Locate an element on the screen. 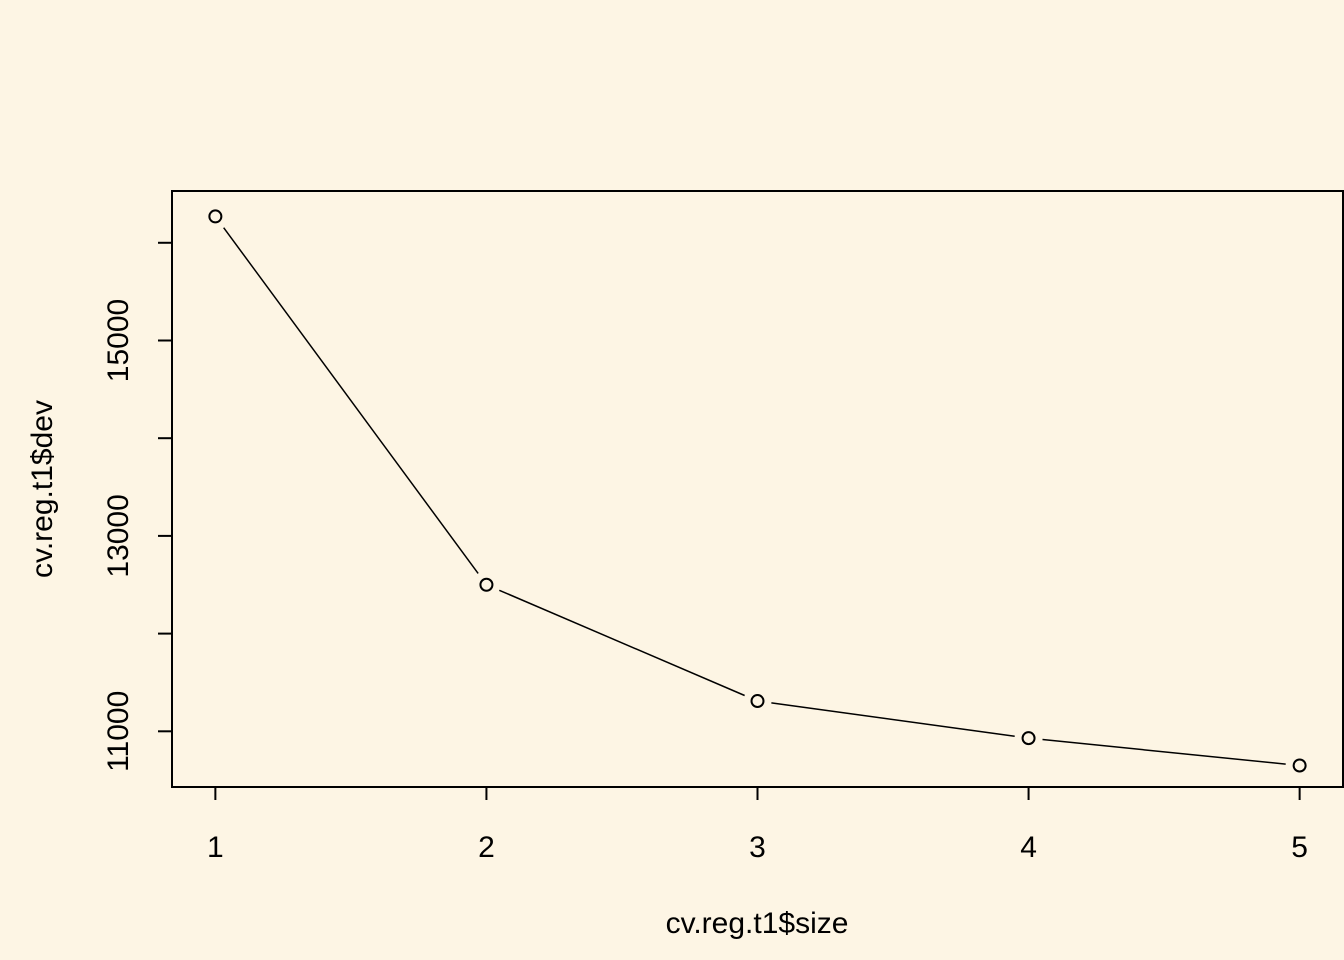 This screenshot has height=960, width=1344. y-axis-label: cv.reg.t1$dev is located at coordinates (42, 489).